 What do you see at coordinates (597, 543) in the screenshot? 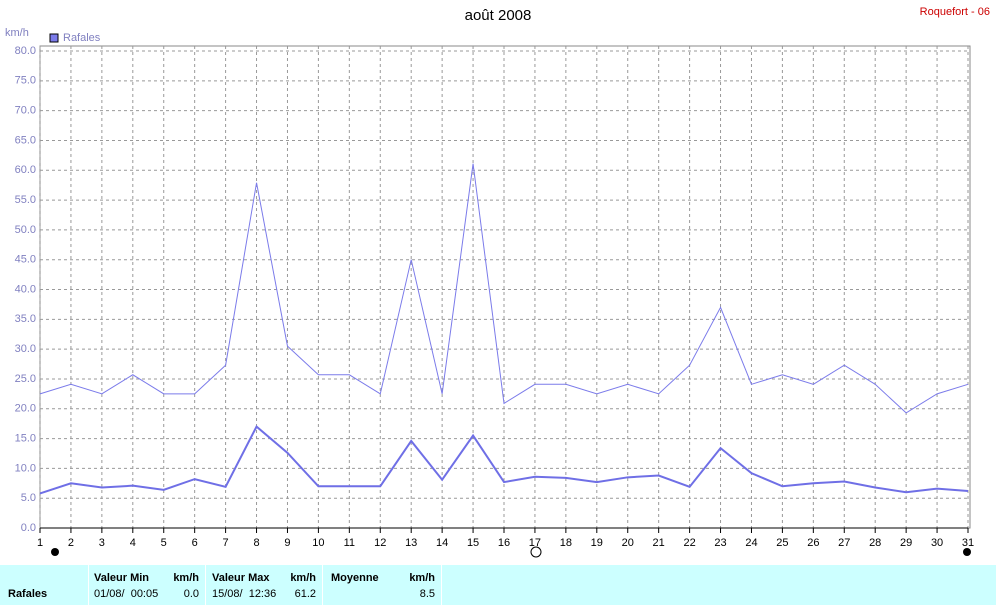
I see `x-tick-label: 19` at bounding box center [597, 543].